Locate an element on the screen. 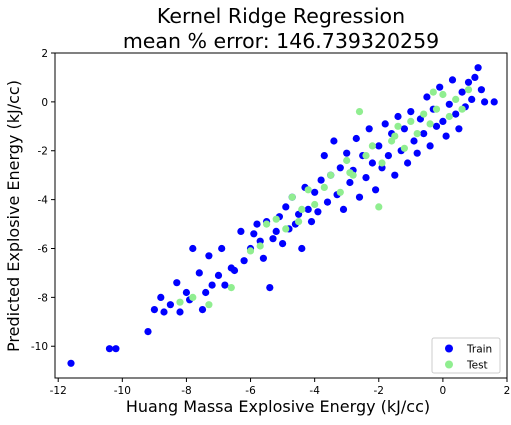  chart-title-line-1: Kernel Ridge Regression is located at coordinates (281, 16).